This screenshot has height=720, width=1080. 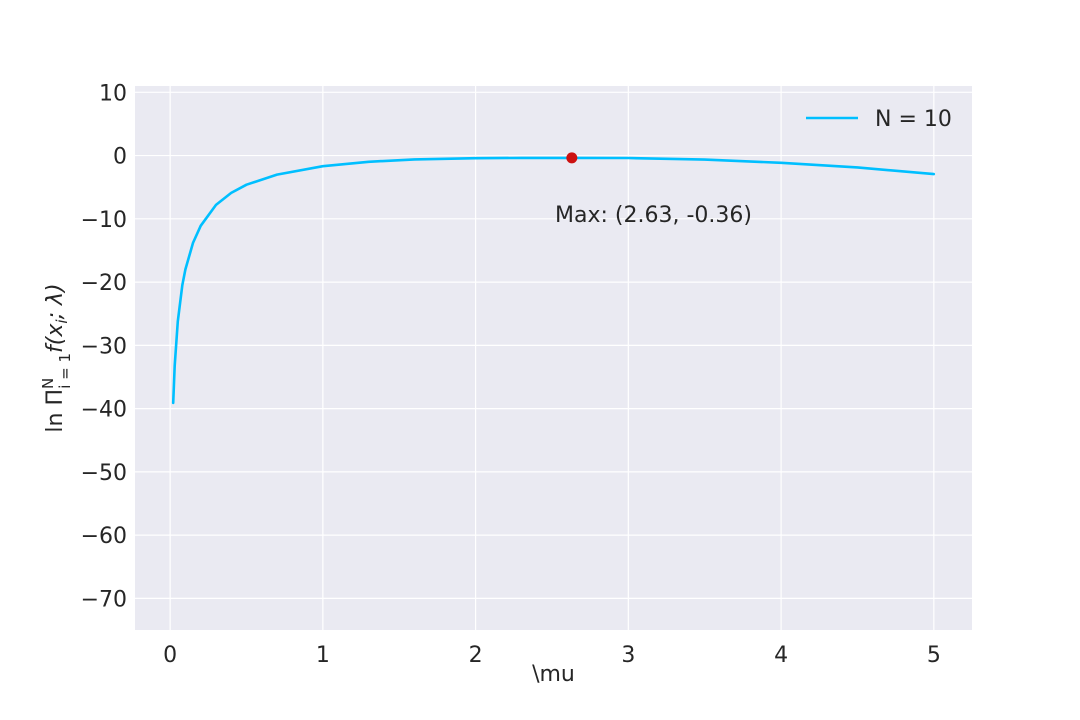 What do you see at coordinates (170, 655) in the screenshot?
I see `x-tick-label: 0` at bounding box center [170, 655].